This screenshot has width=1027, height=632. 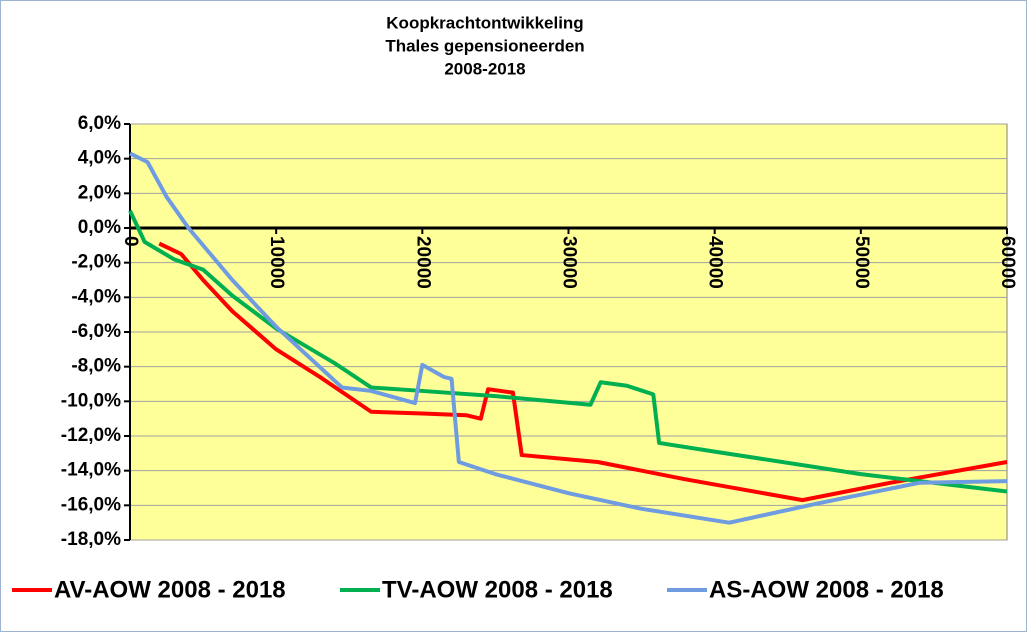 I want to click on x-tick-label: 10000, so click(x=276, y=262).